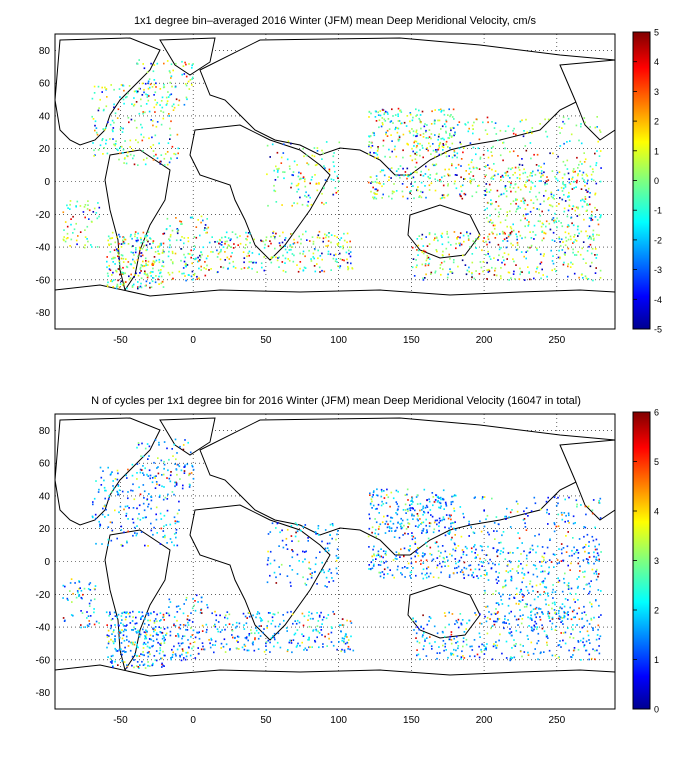 This screenshot has width=696, height=765. Describe the element at coordinates (335, 306) in the screenshot. I see `antarctica` at that location.